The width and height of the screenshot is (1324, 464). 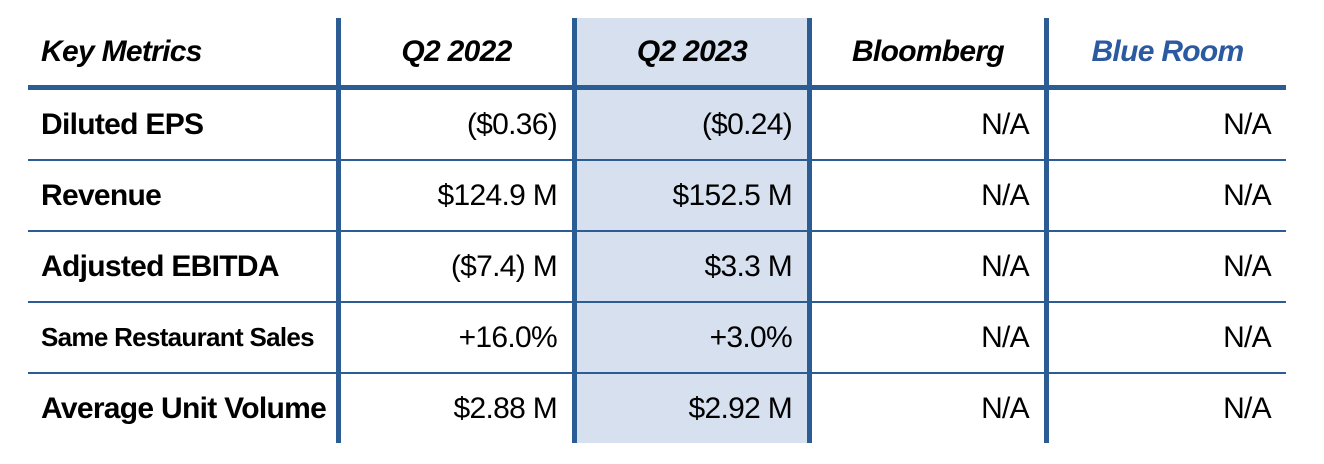 I want to click on value-q2-2022: $2.88 M, so click(x=459, y=408).